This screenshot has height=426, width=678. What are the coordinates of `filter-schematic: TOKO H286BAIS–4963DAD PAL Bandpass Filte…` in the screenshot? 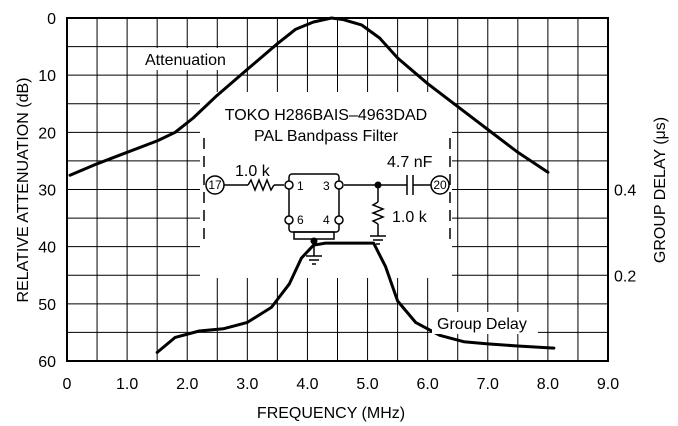 It's located at (327, 186).